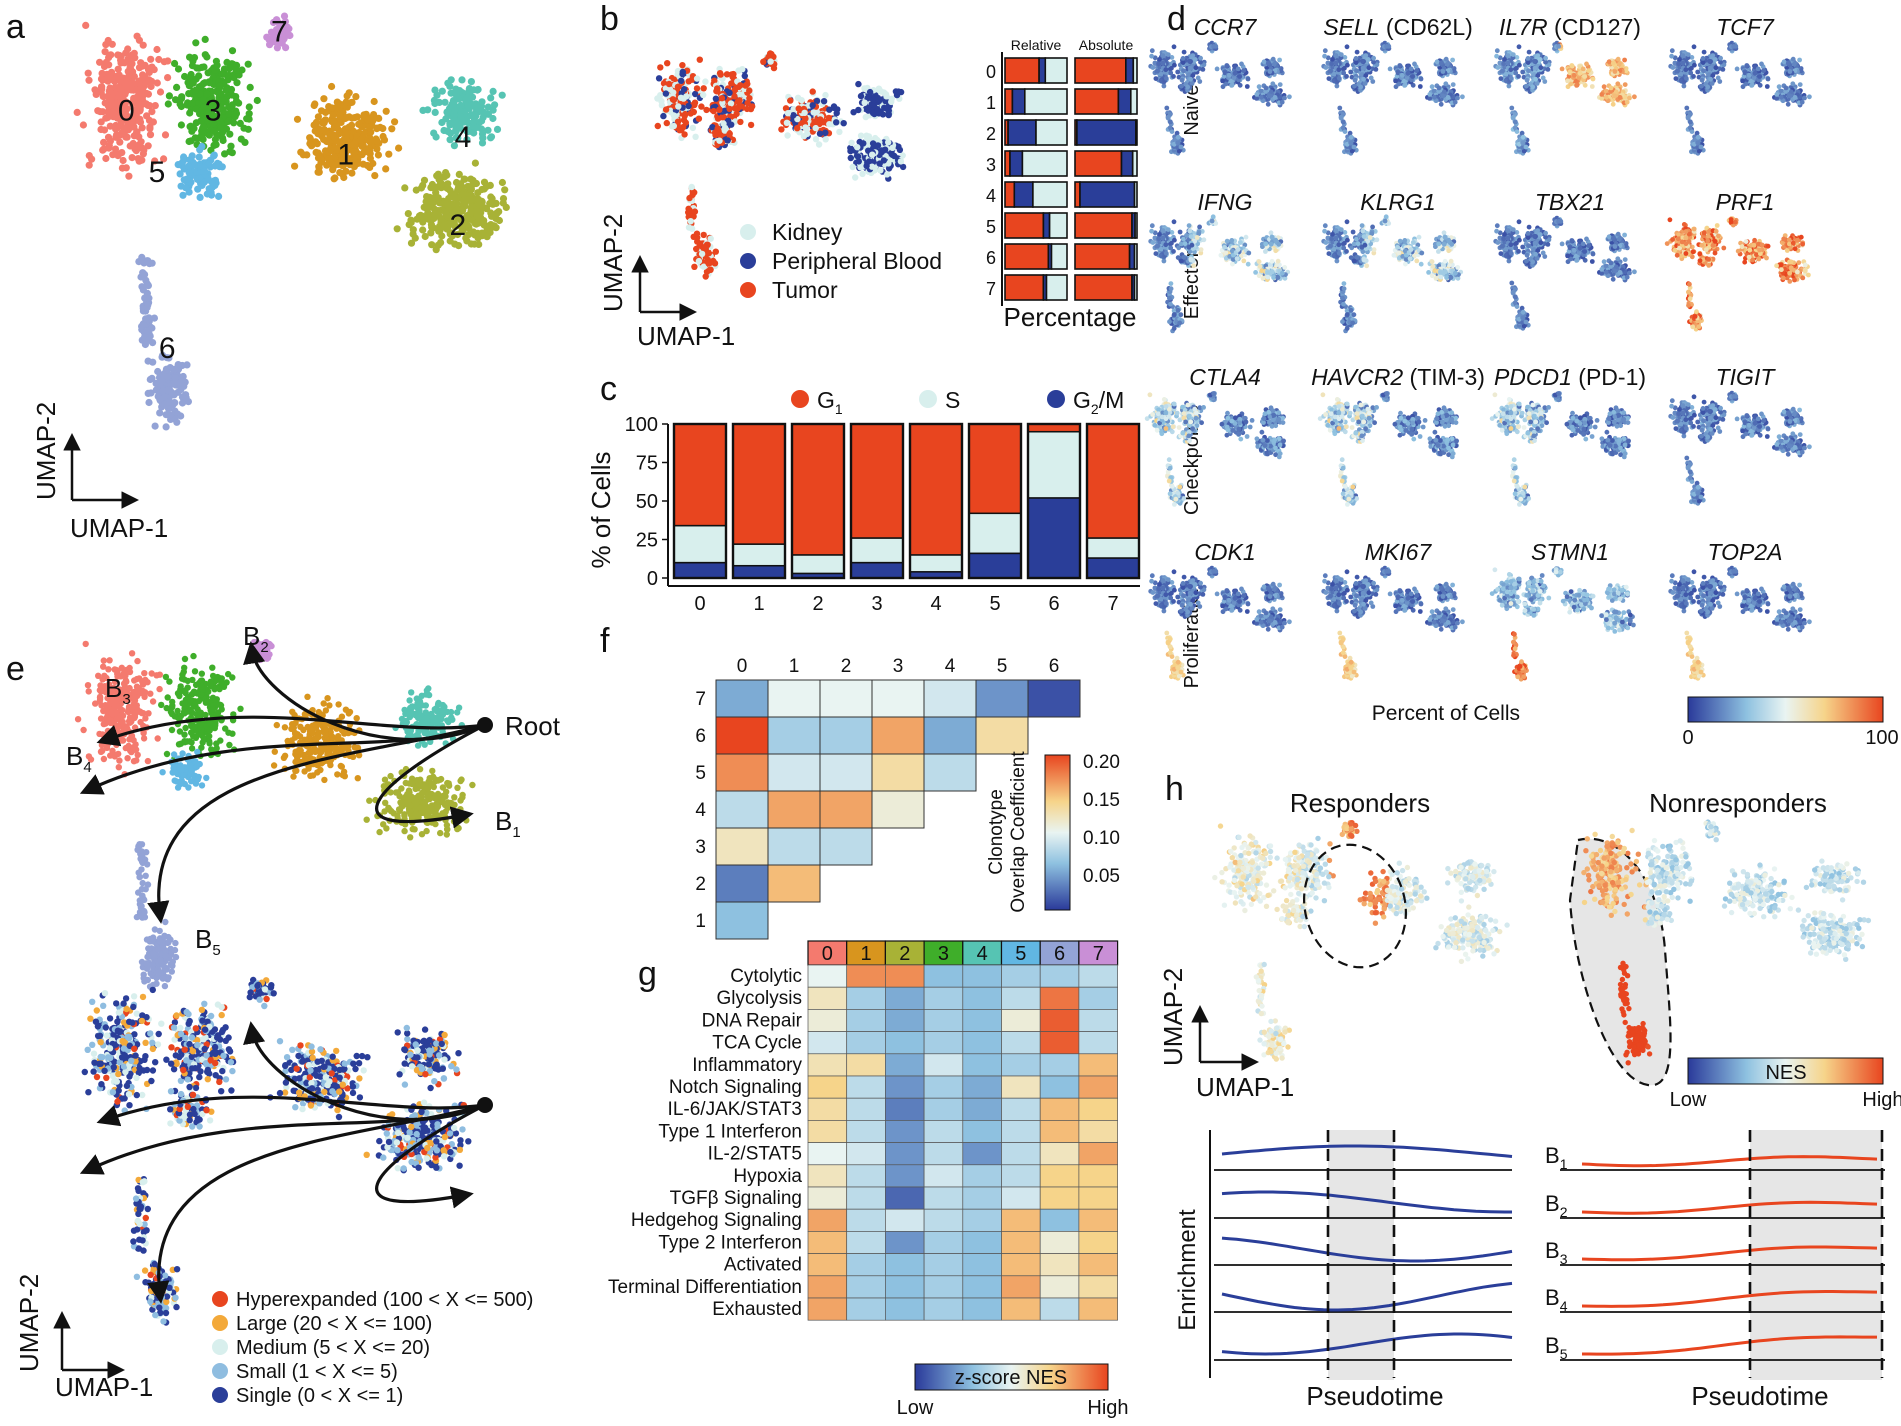 This screenshot has height=1426, width=1901. Describe the element at coordinates (15, 27) in the screenshot. I see `panel-label-a: a` at that location.